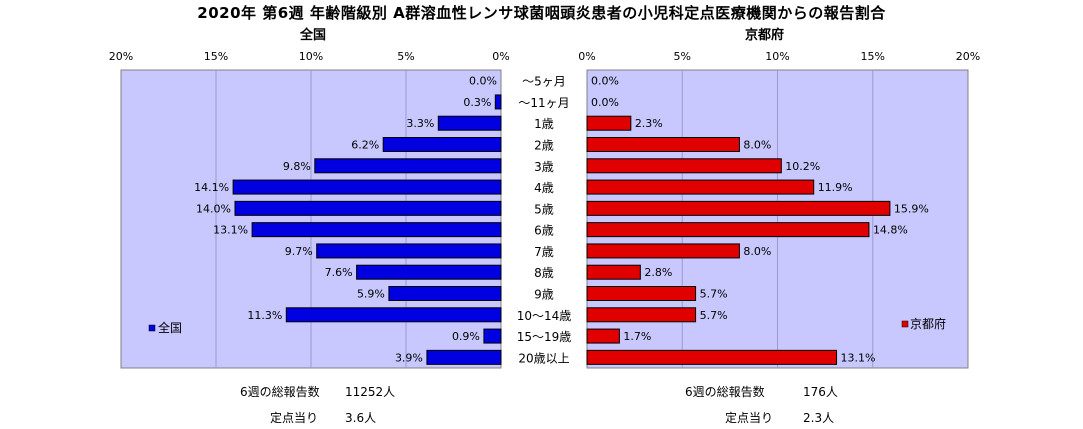 This screenshot has width=1083, height=429. Describe the element at coordinates (544, 273) in the screenshot. I see `category-label: 8歳` at that location.